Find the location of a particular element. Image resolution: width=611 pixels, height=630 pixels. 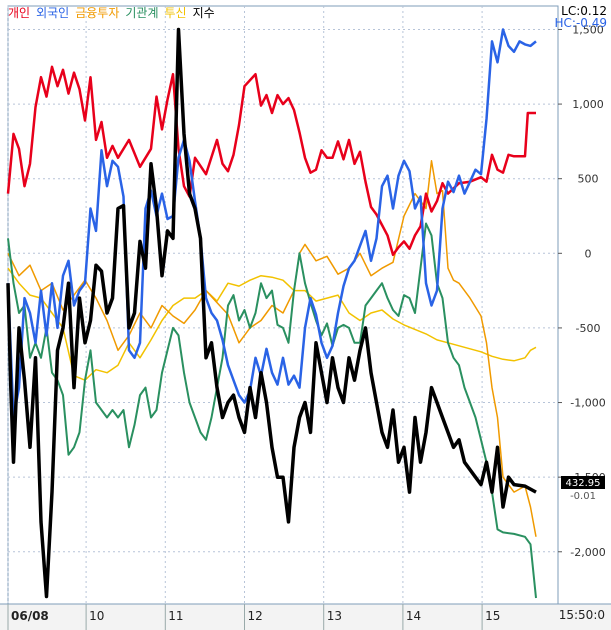

time-label: 15:50:0 is located at coordinates (581, 615).